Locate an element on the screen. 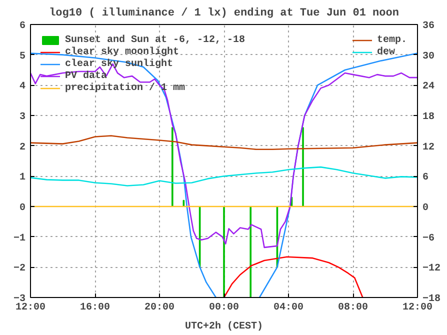  y-tick-label: 1 is located at coordinates (23, 178).